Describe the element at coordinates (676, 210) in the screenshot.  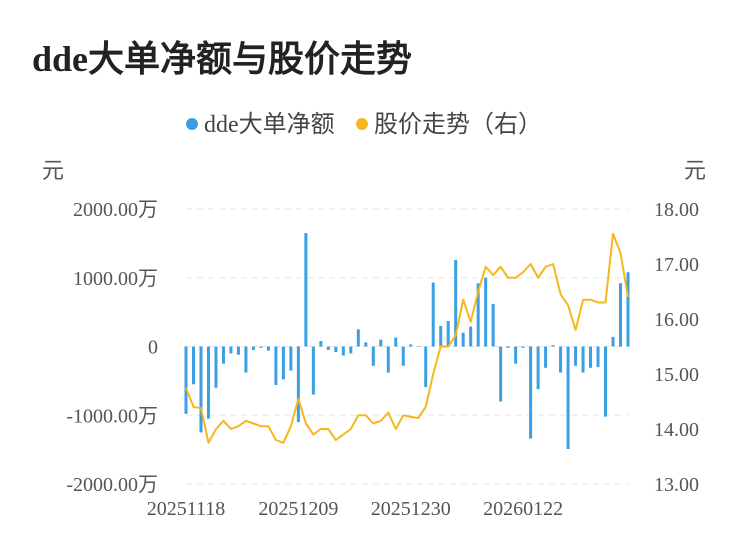
I see `right-tick-label: 18.00` at that location.